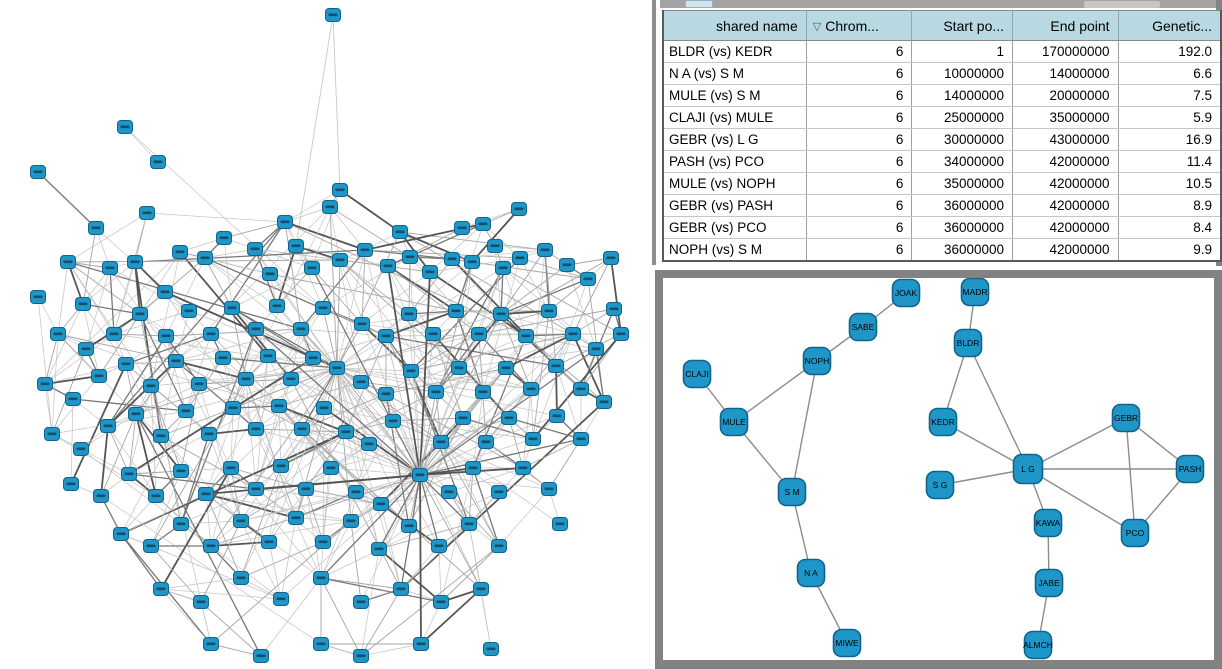 The width and height of the screenshot is (1222, 669). Describe the element at coordinates (942, 117) in the screenshot. I see `table-row: CLAJI (vs) MULE 6 25000000 35000000 5.9` at that location.